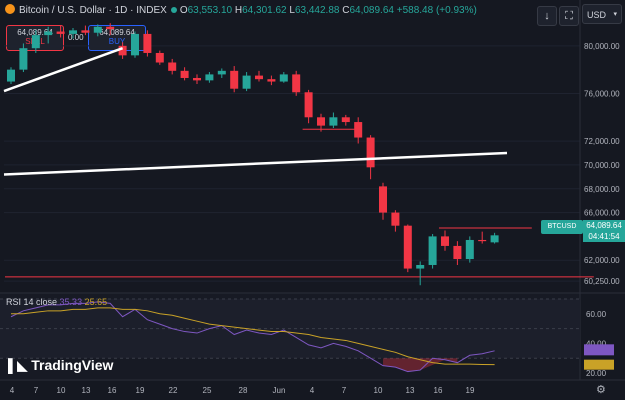 This screenshot has height=400, width=625. I want to click on rsi-value: 35.33, so click(71, 302).